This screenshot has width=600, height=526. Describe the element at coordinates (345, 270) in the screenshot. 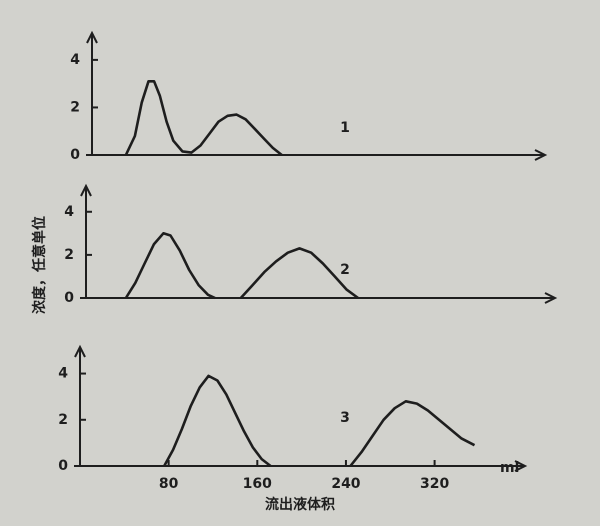

I see `panel-label: 2` at that location.